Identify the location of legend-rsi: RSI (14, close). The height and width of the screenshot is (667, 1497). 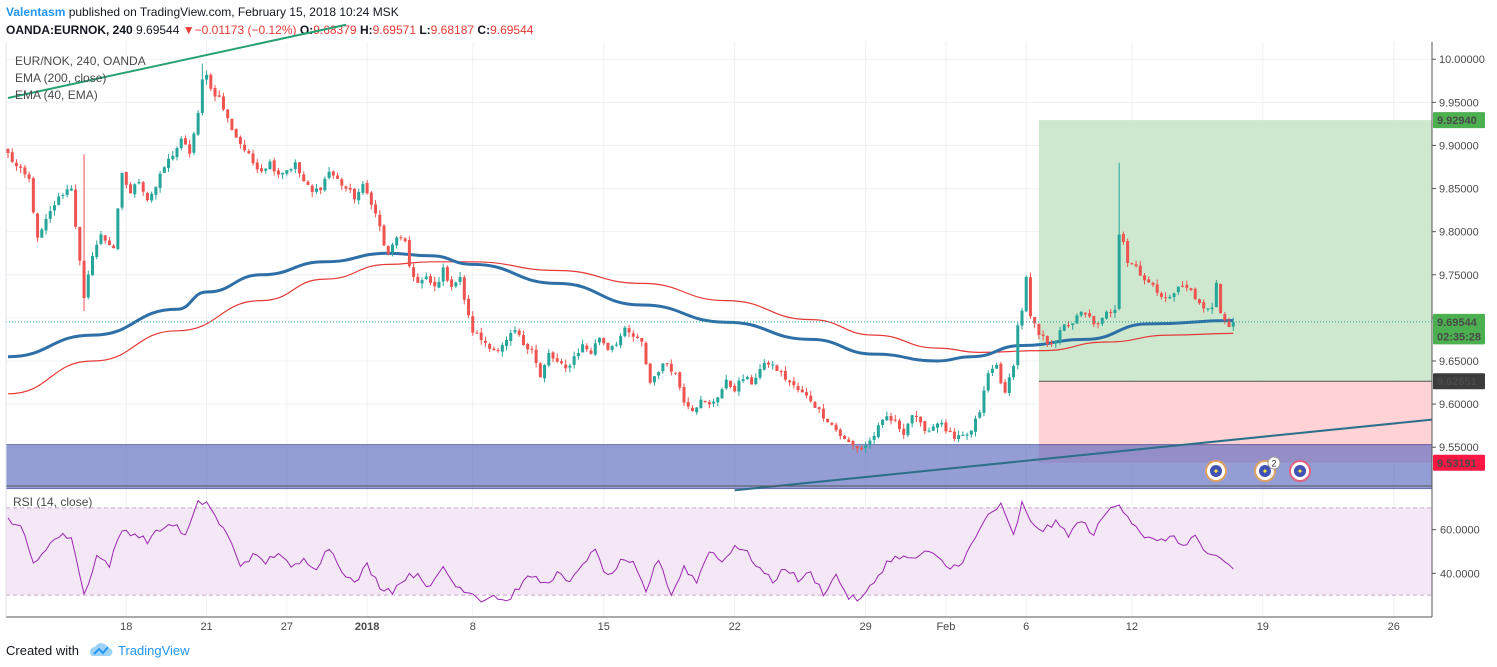
(52, 502).